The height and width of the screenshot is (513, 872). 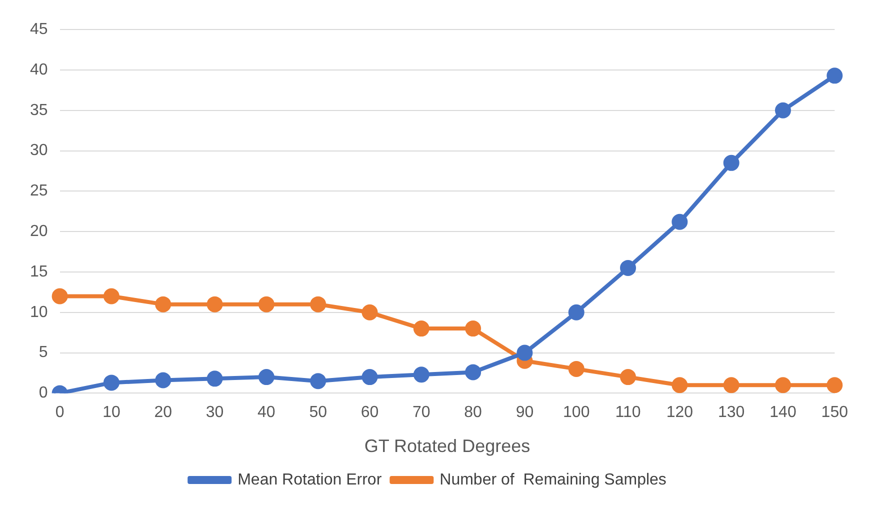 What do you see at coordinates (39, 151) in the screenshot?
I see `y-tick-label: 30` at bounding box center [39, 151].